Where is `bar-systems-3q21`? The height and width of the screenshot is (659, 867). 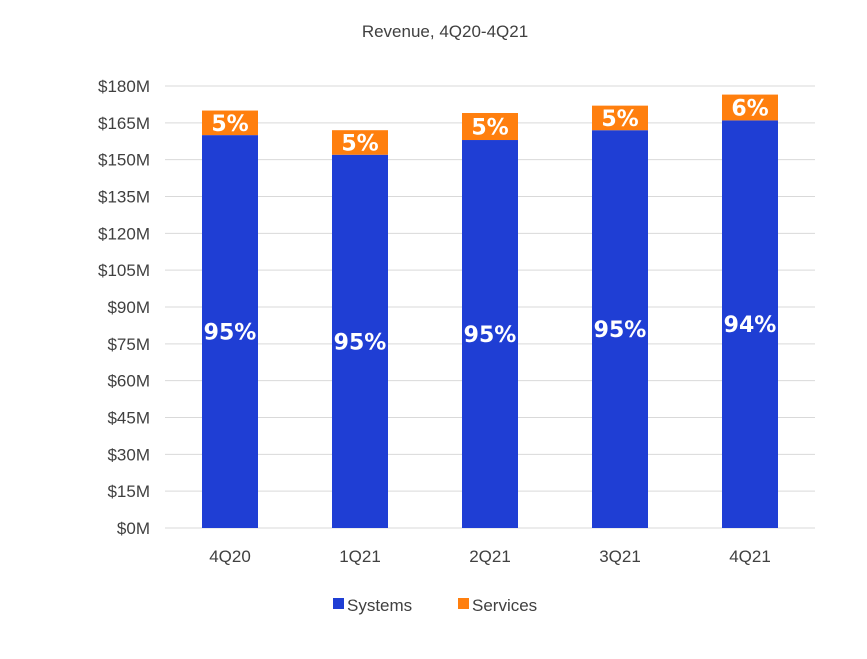 bar-systems-3q21 is located at coordinates (620, 329).